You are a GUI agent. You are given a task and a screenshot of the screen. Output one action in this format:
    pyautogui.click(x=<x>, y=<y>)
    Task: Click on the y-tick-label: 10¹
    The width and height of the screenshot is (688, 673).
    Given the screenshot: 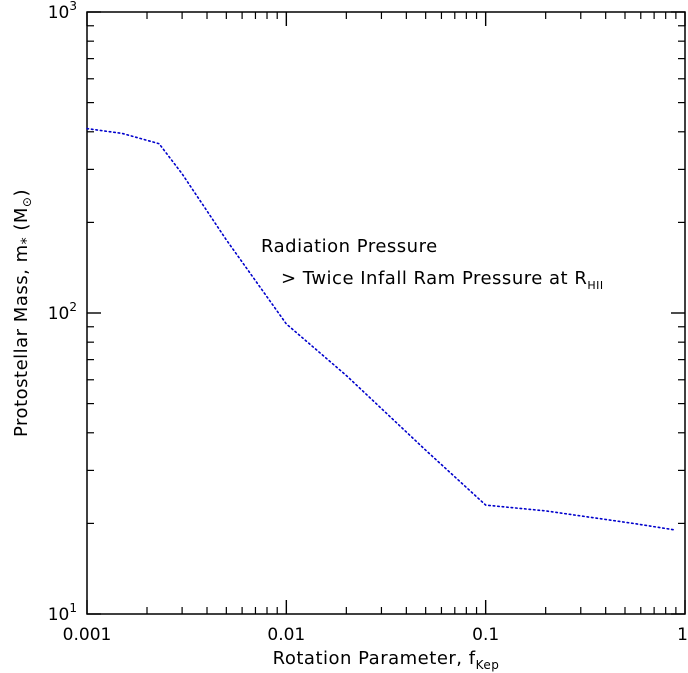 What is the action you would take?
    pyautogui.click(x=62, y=613)
    